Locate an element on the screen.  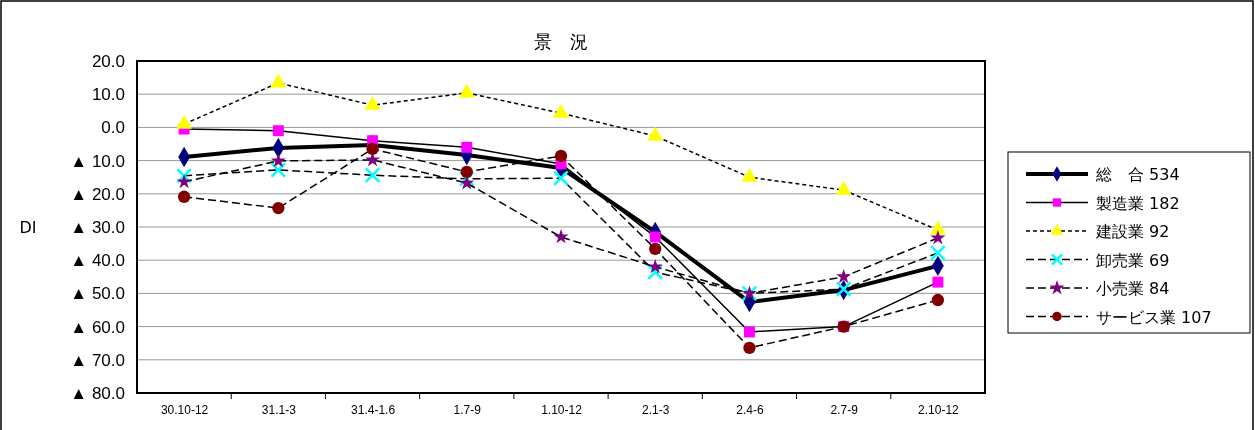
y-tick-label: 10.0 is located at coordinates (108, 95).